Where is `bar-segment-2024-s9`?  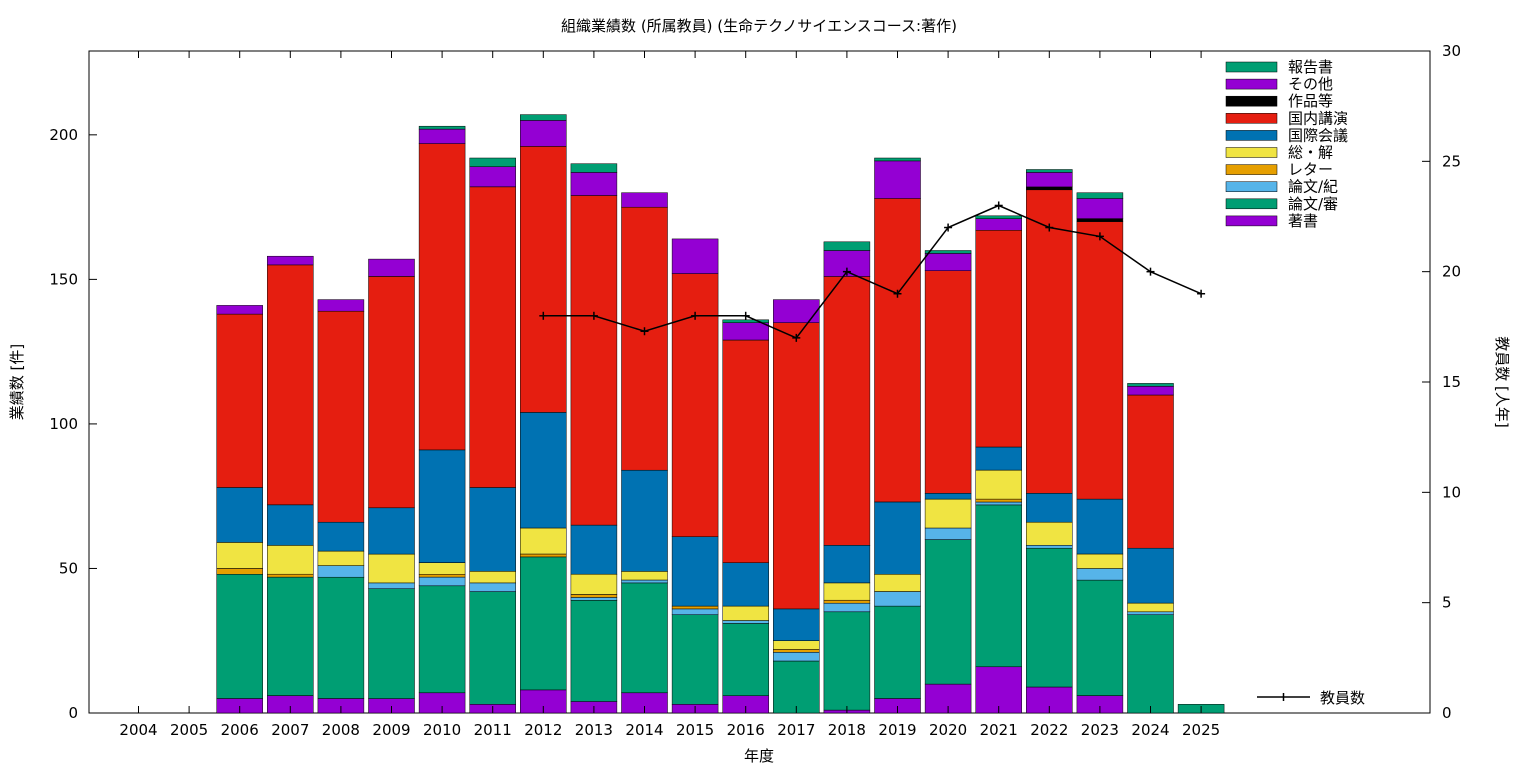
bar-segment-2024-s9 is located at coordinates (1150, 385).